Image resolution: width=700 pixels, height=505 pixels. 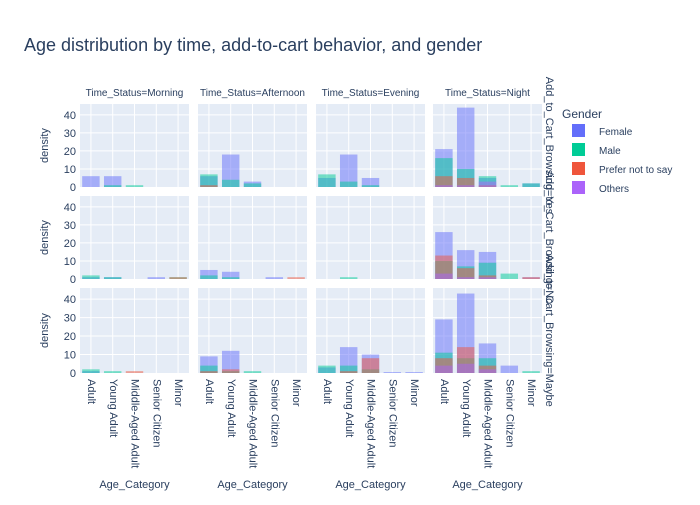 What do you see at coordinates (371, 93) in the screenshot?
I see `facet-col-label: Time_Status=Evening` at bounding box center [371, 93].